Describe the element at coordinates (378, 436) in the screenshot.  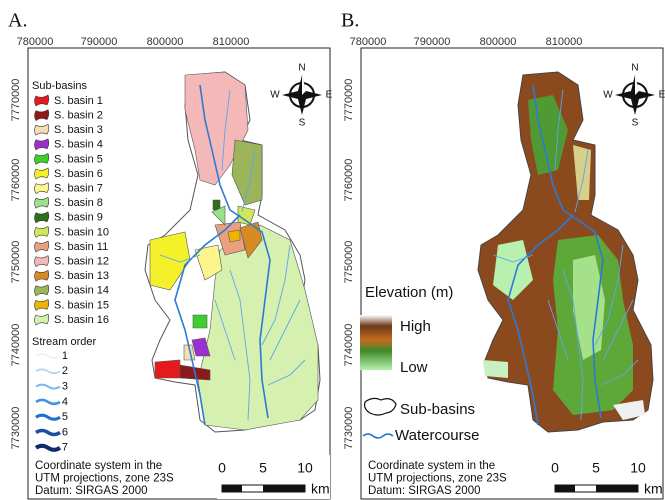
I see `watercourse-swatch` at that location.